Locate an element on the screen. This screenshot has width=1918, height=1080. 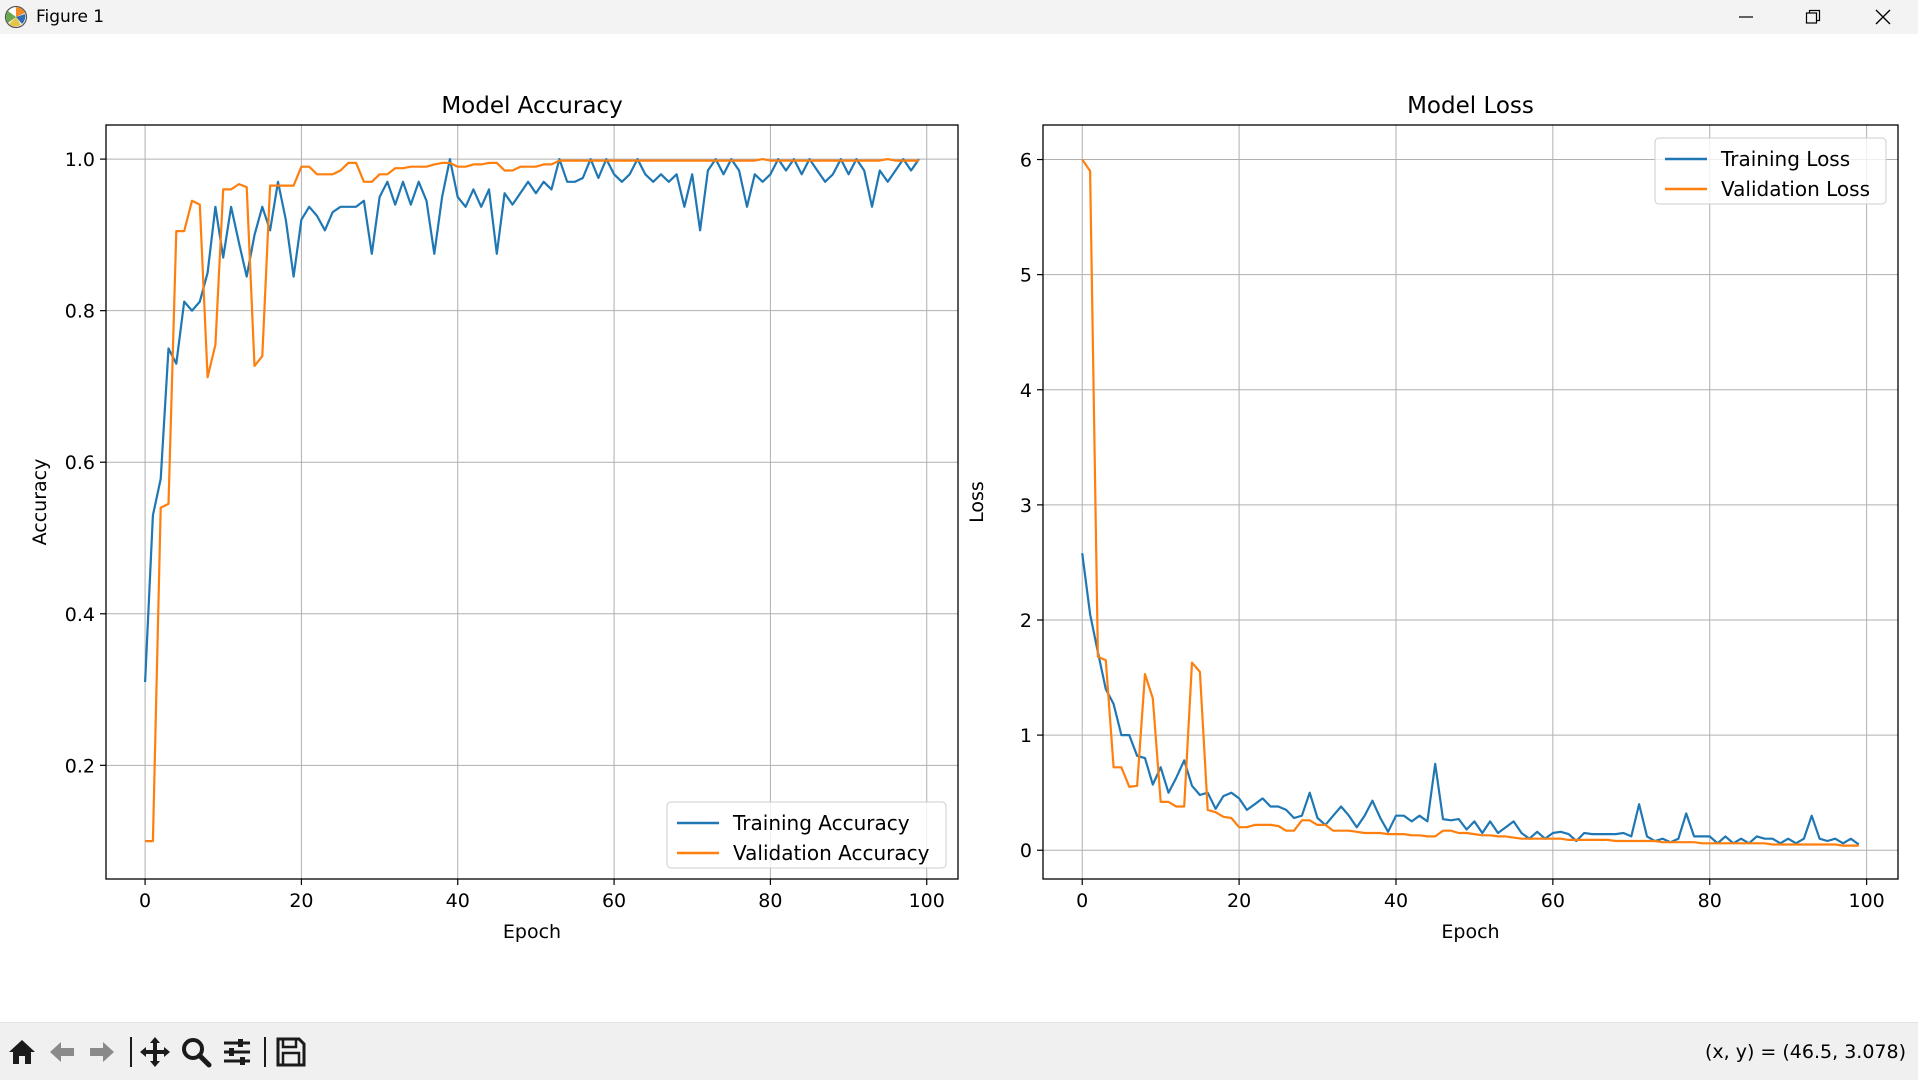
back-button is located at coordinates (62, 1052).